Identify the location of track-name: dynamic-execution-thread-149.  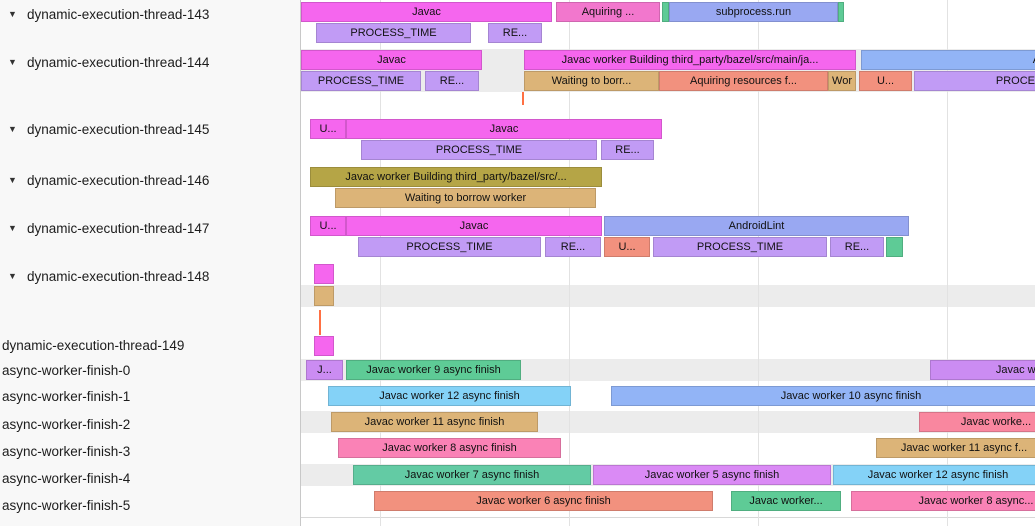
(93, 345).